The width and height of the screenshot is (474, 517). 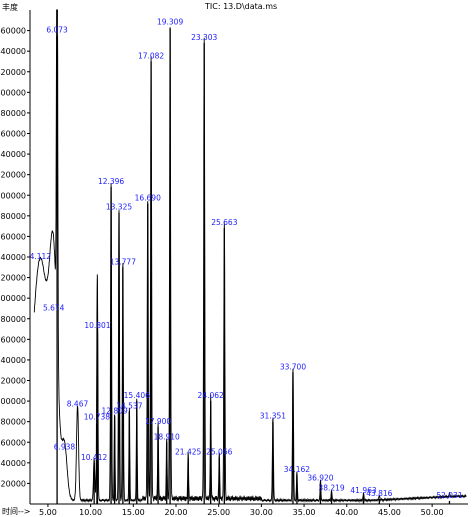 What do you see at coordinates (13, 113) in the screenshot?
I see `y-tick-label: 380000` at bounding box center [13, 113].